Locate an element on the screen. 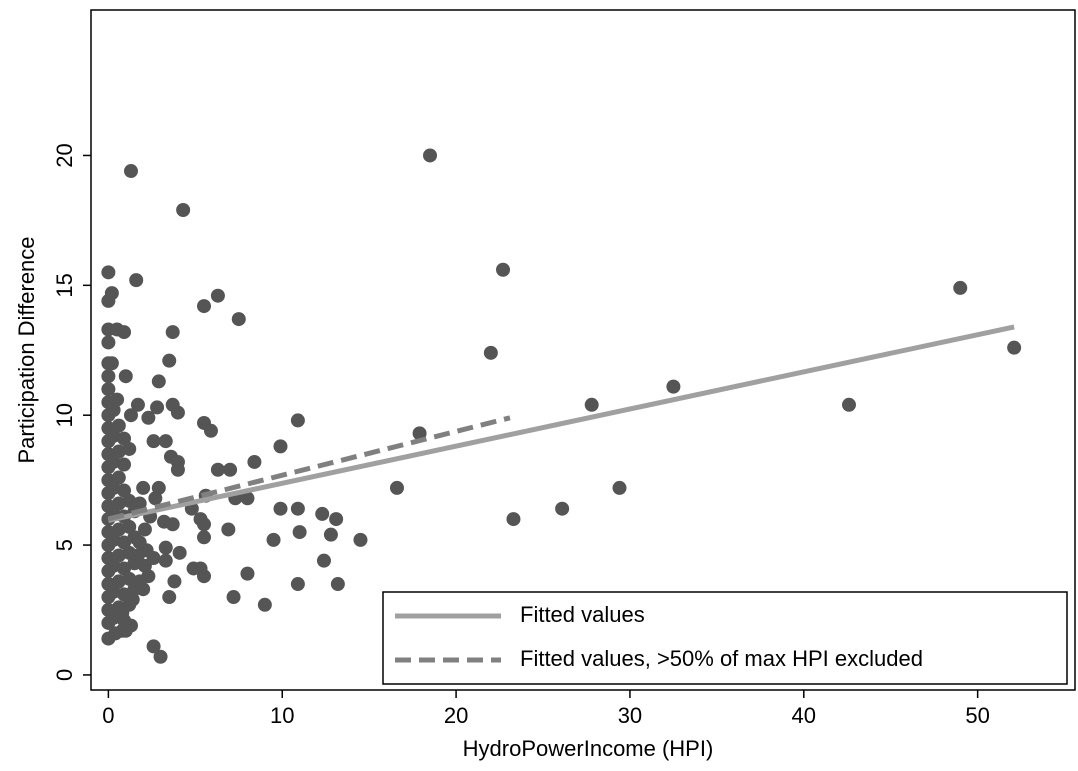 The image size is (1078, 771). x-tick-label: 20 is located at coordinates (456, 715).